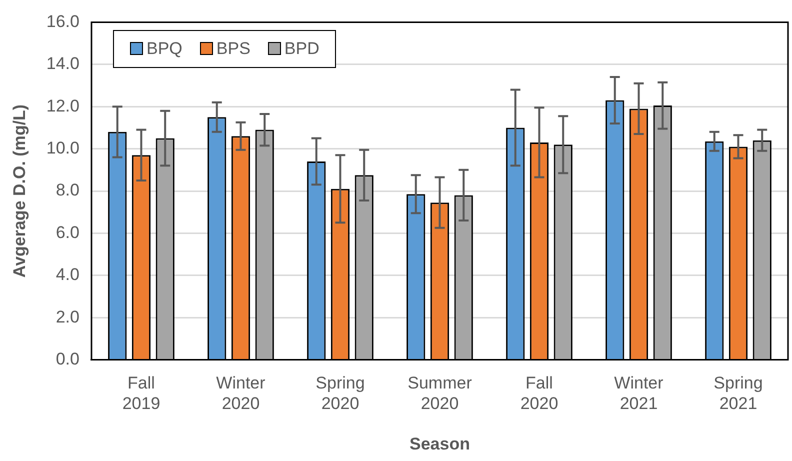 This screenshot has width=792, height=461. What do you see at coordinates (68, 190) in the screenshot?
I see `y-tick-label: 8.0` at bounding box center [68, 190].